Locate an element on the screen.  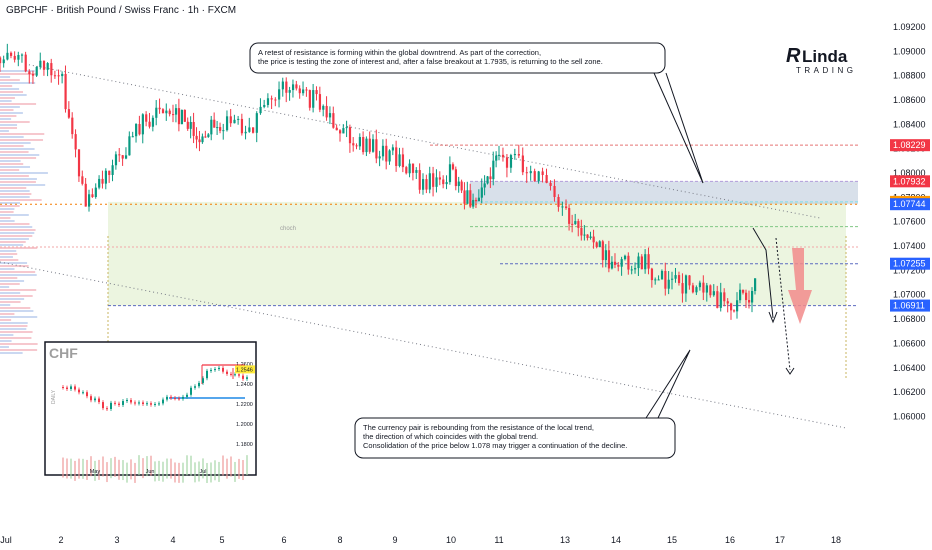
time-tick-label: 9 is located at coordinates (394, 540).